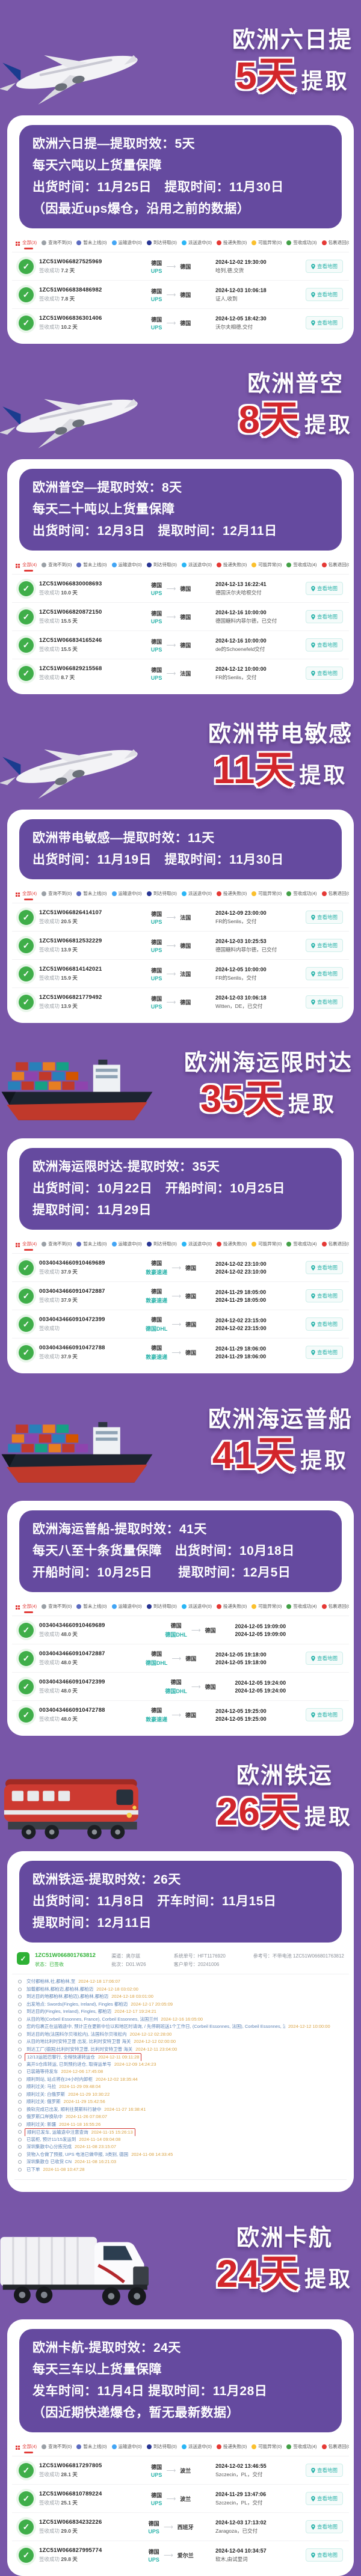  Describe the element at coordinates (70, 612) in the screenshot. I see `tracking-number: 1ZC51W066820872150` at that location.